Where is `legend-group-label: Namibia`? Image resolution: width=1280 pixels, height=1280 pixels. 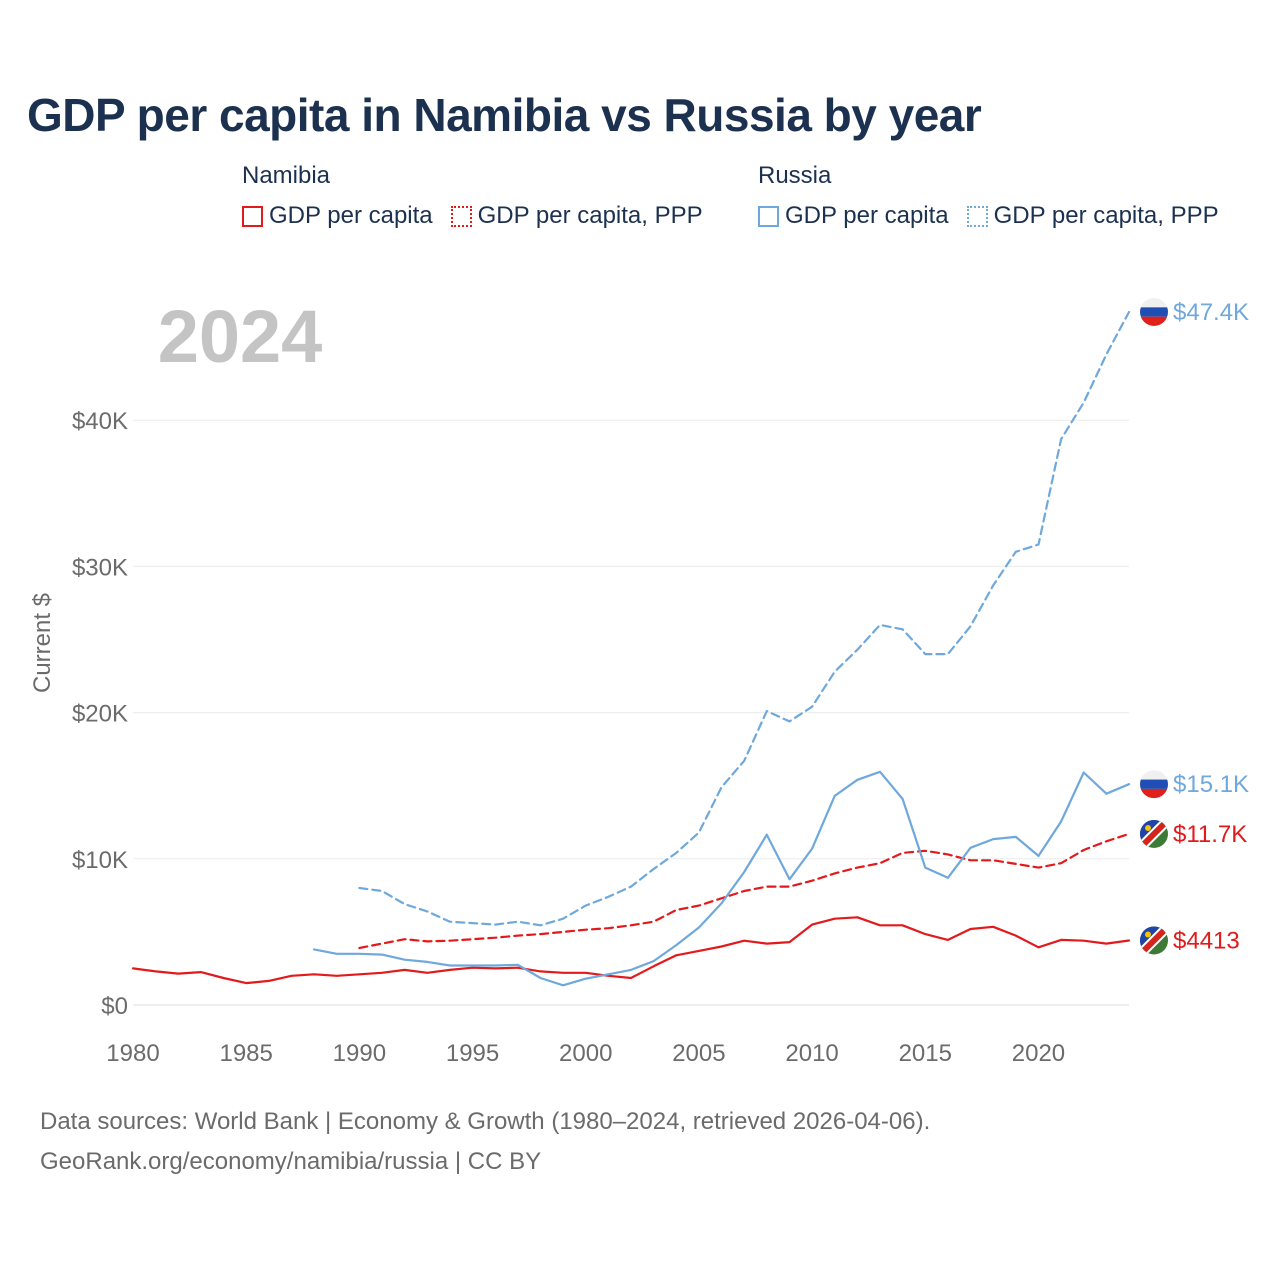
legend-group-label: Namibia is located at coordinates (286, 175).